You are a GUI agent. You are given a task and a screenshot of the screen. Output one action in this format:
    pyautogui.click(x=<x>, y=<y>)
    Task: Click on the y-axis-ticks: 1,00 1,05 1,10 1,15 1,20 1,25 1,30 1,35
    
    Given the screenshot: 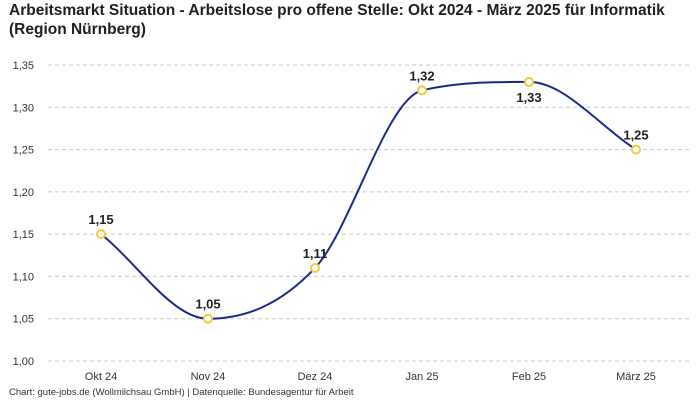 What is the action you would take?
    pyautogui.click(x=23, y=214)
    